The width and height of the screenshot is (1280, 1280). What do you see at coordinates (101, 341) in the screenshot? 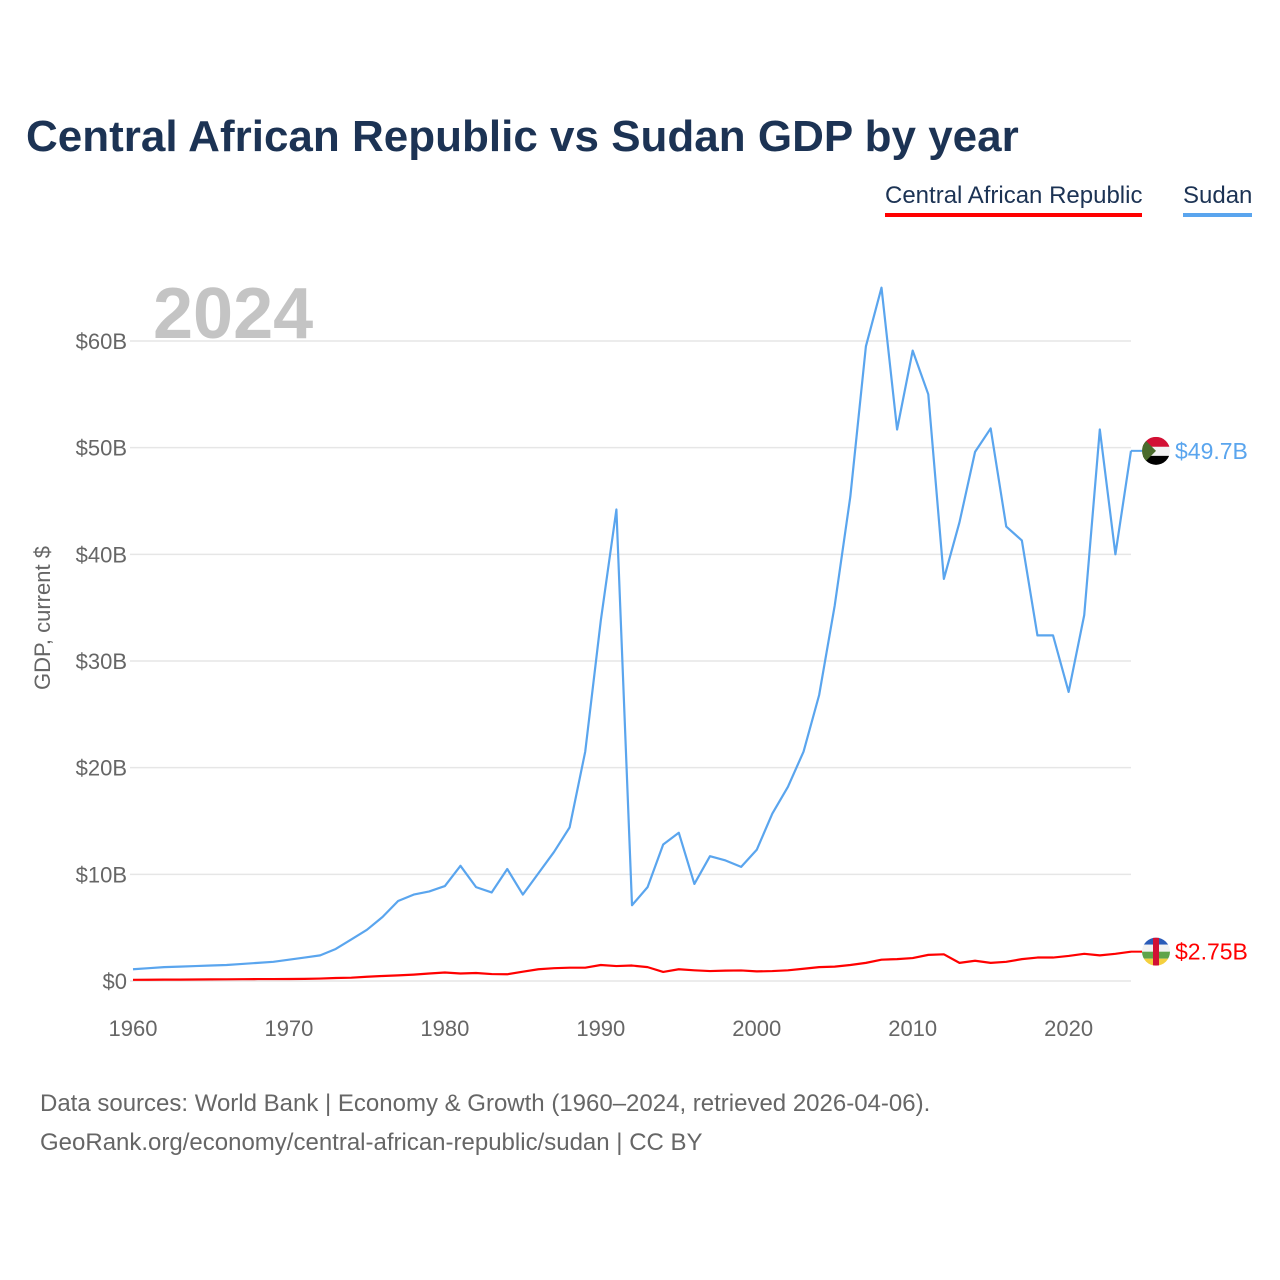
I see `y-tick-label: $60B` at bounding box center [101, 341].